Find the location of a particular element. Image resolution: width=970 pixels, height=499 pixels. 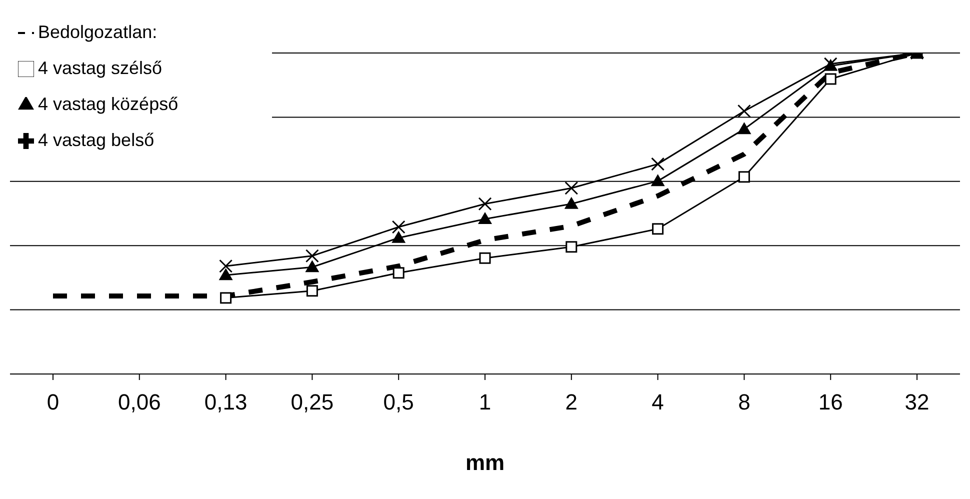

x-tick-label: 0,5 is located at coordinates (398, 402).